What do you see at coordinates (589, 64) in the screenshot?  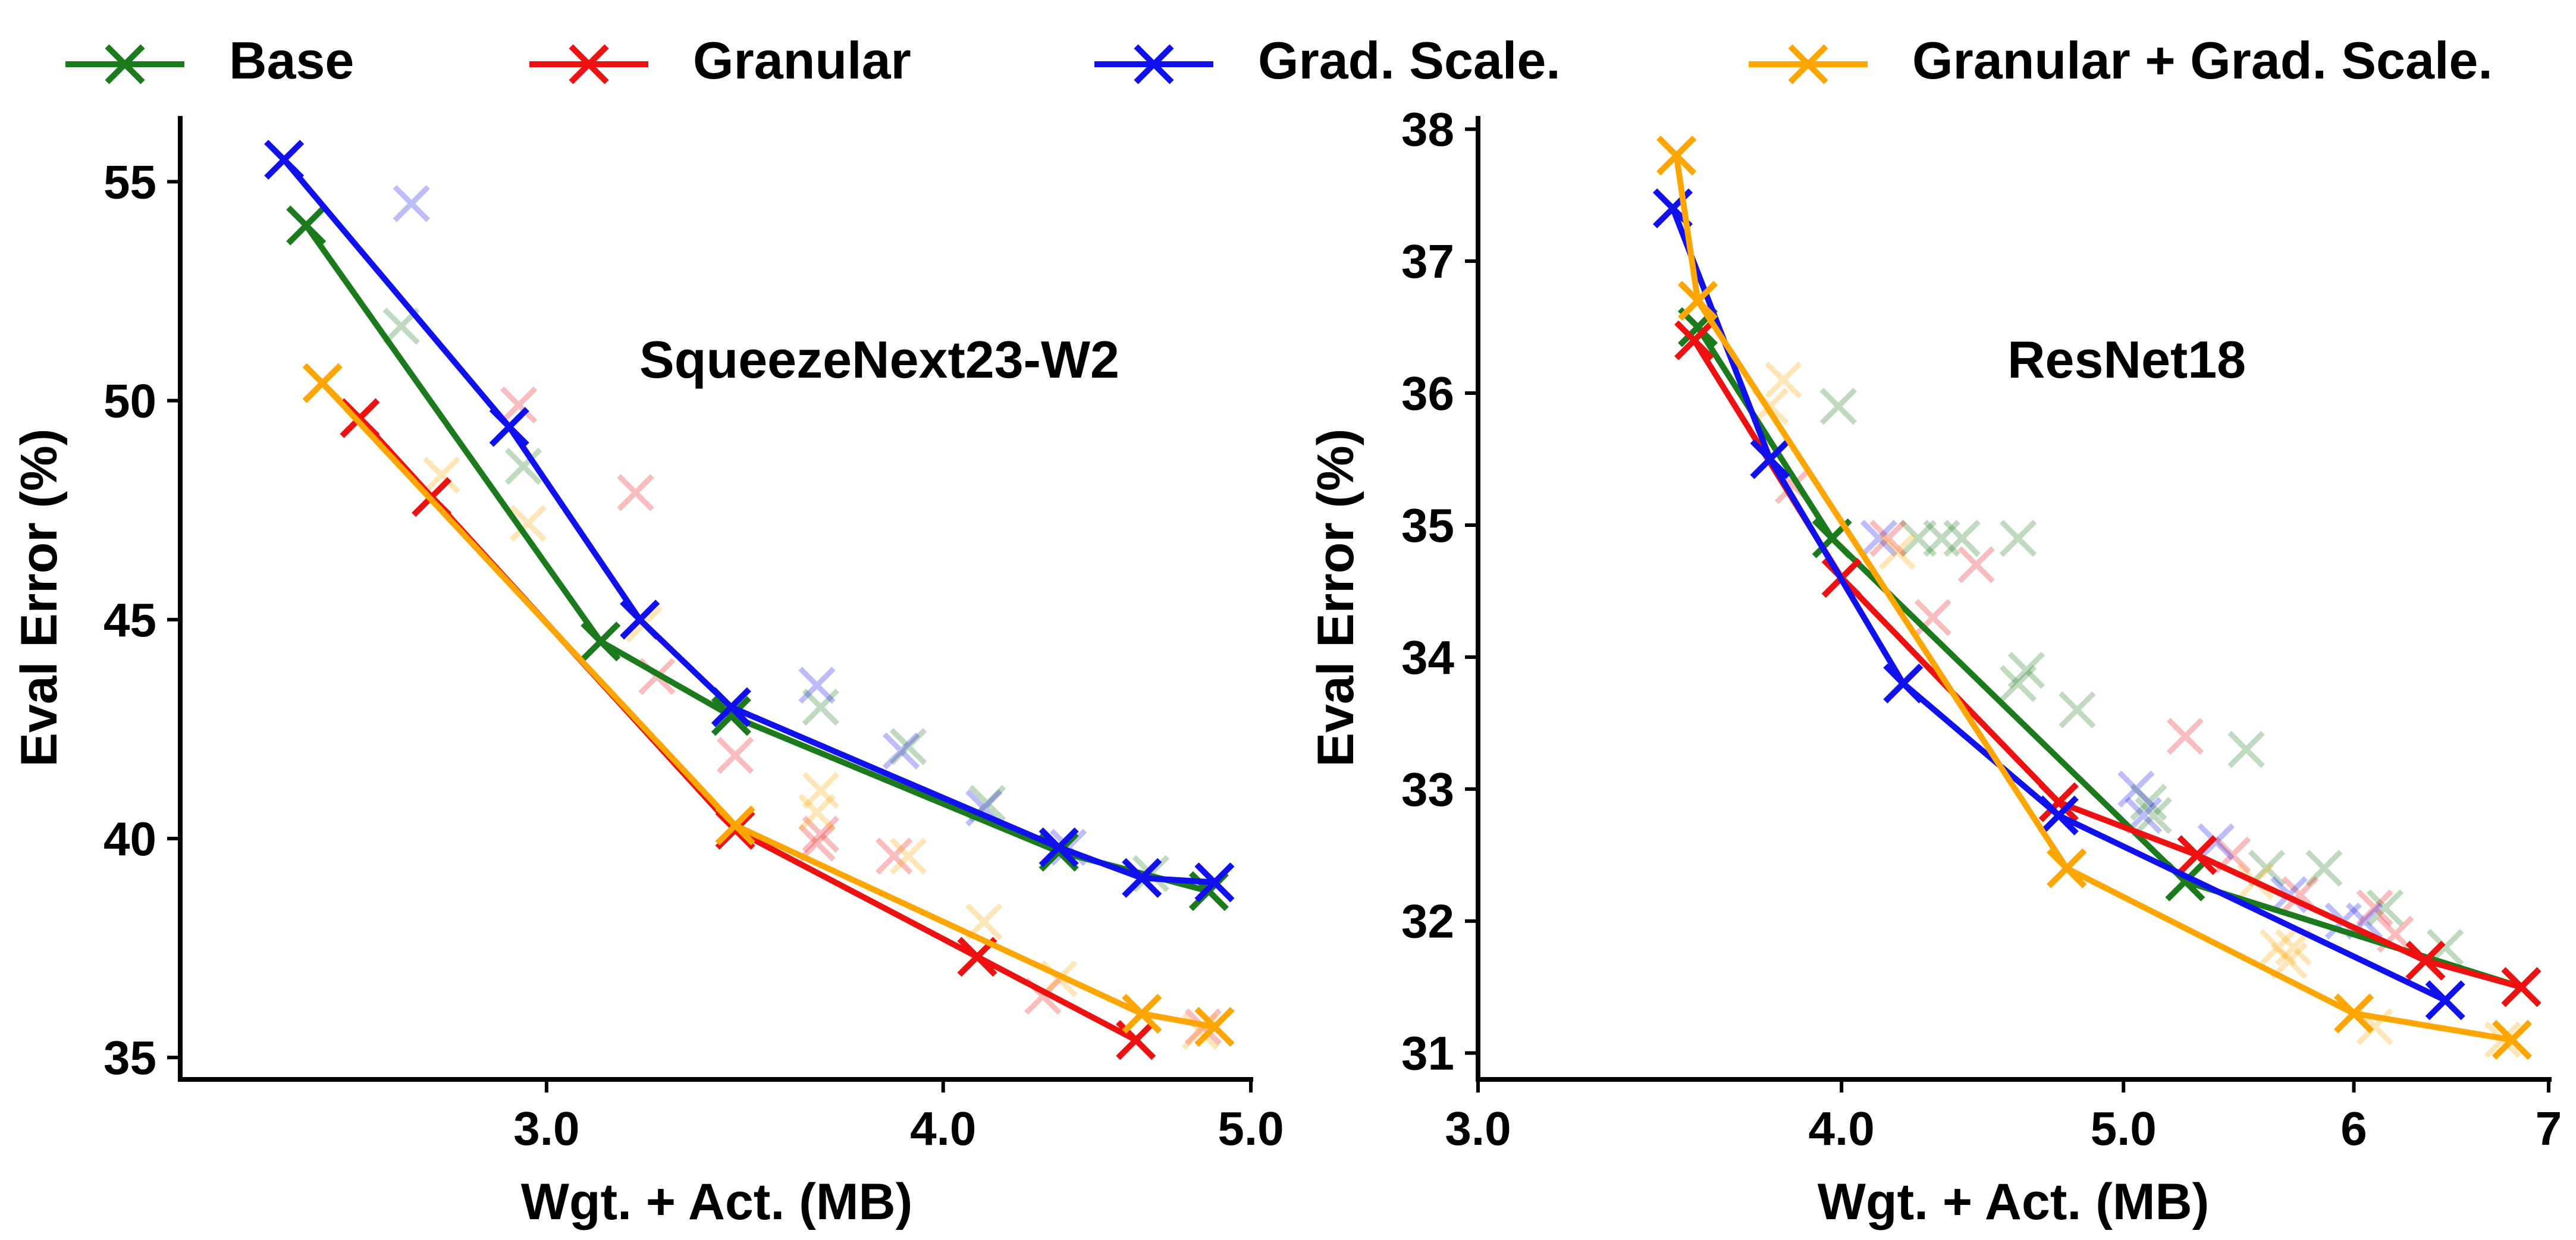 I see `legend-marker-granular` at bounding box center [589, 64].